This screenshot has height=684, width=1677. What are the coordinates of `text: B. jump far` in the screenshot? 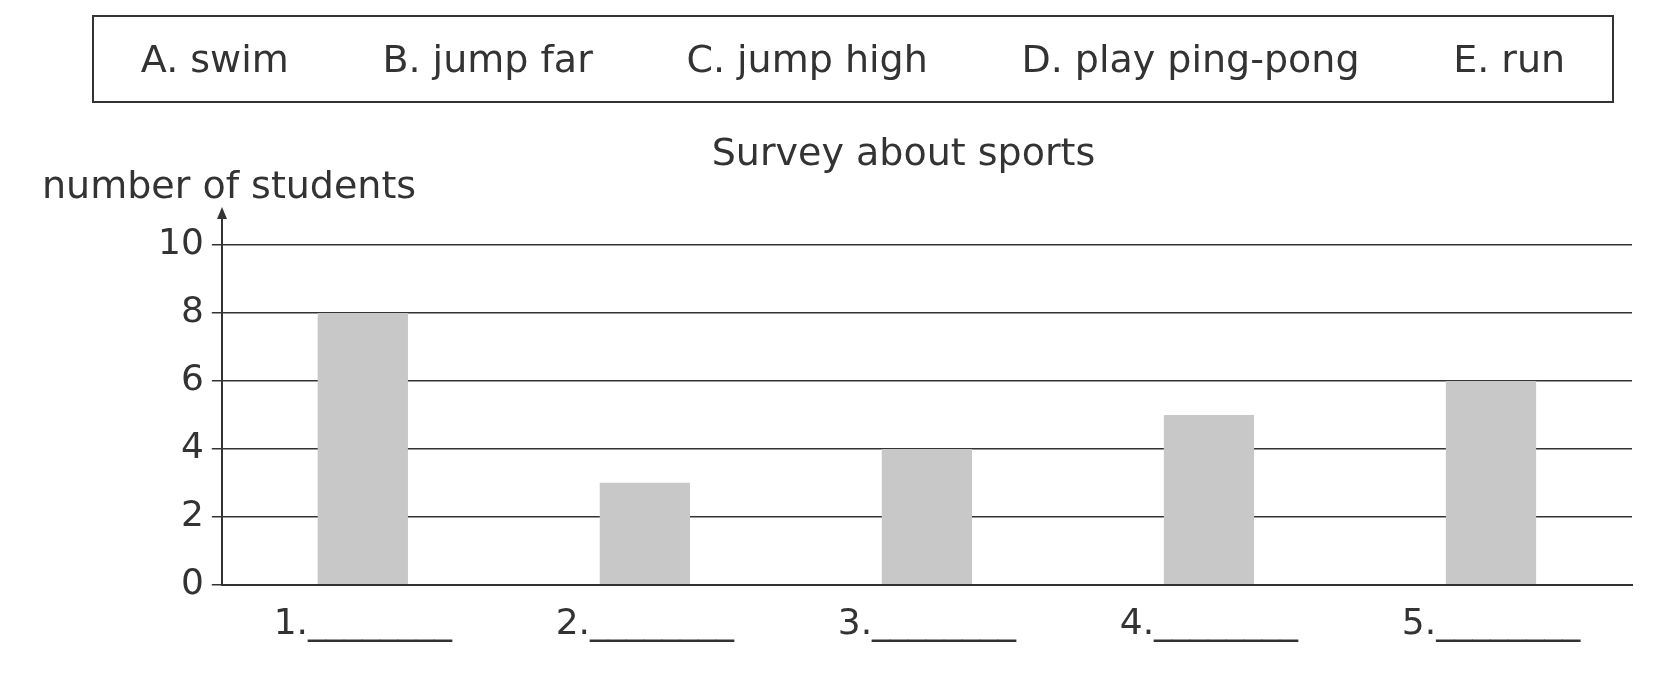 It's located at (487, 59).